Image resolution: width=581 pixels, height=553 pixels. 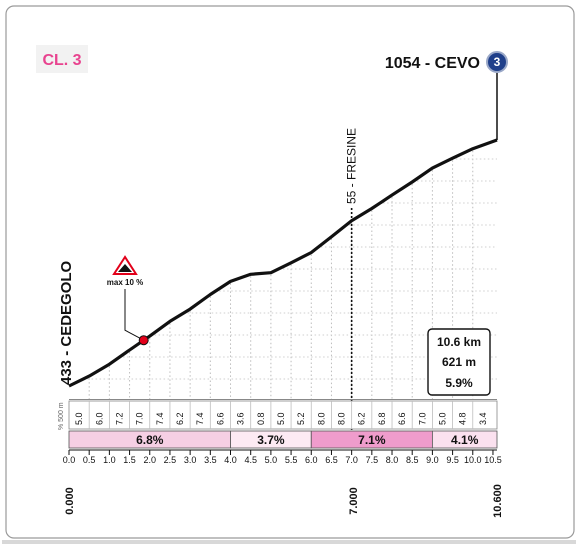 I want to click on frame-shadow, so click(x=289, y=542).